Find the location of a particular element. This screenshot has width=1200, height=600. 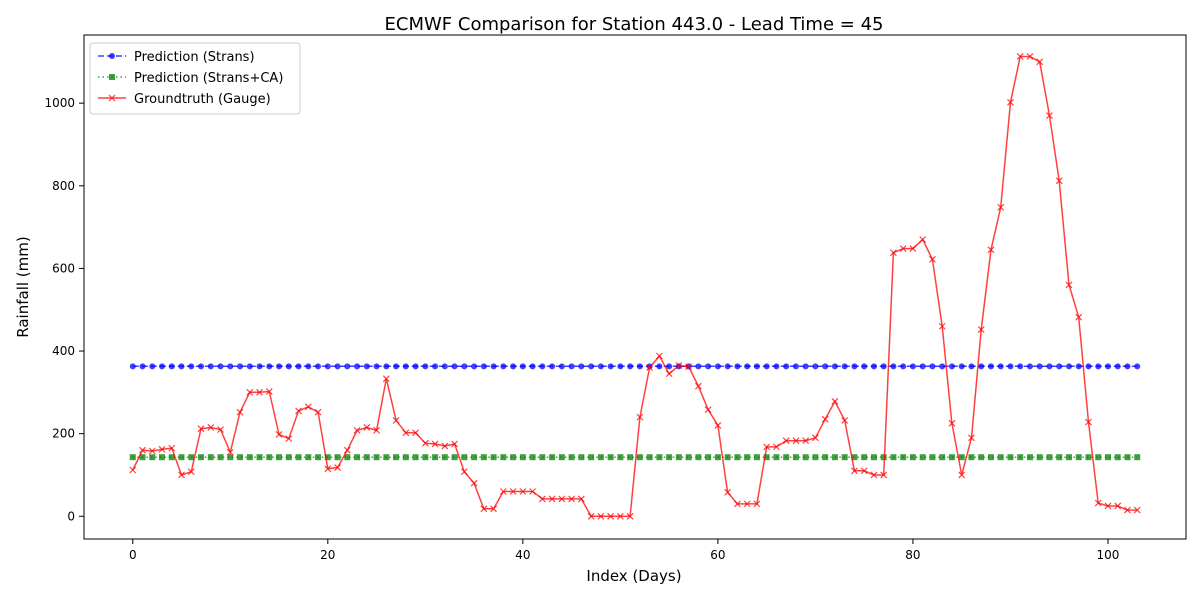

legend-label: Prediction (Strans) is located at coordinates (194, 57).